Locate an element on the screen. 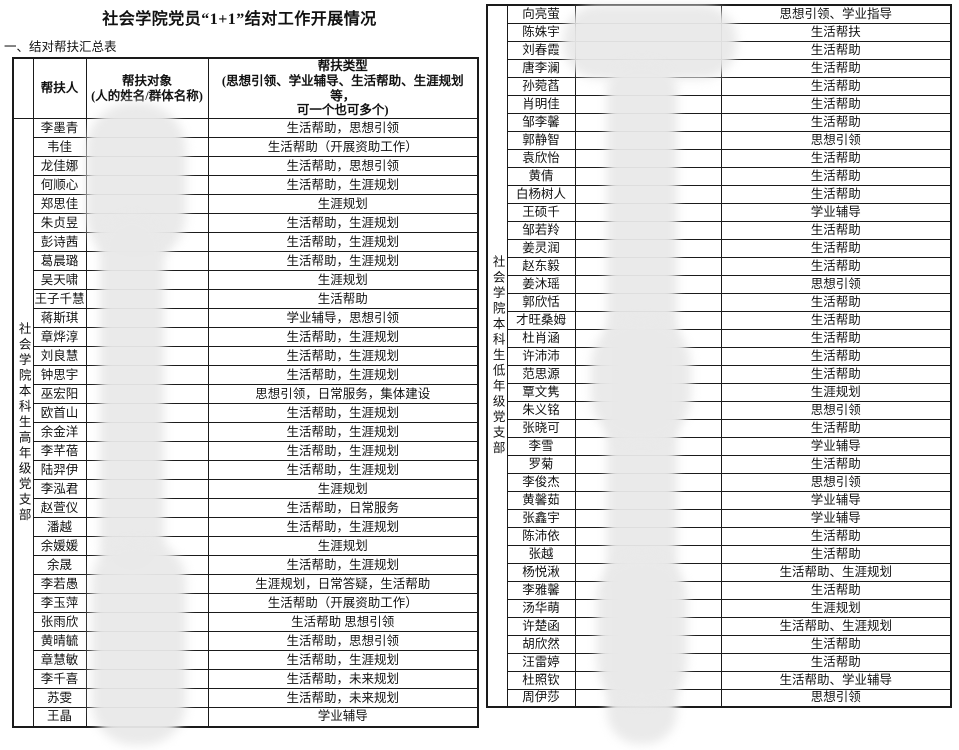 Image resolution: width=959 pixels, height=750 pixels. table-row: 李泓君 生涯规划 is located at coordinates (246, 489).